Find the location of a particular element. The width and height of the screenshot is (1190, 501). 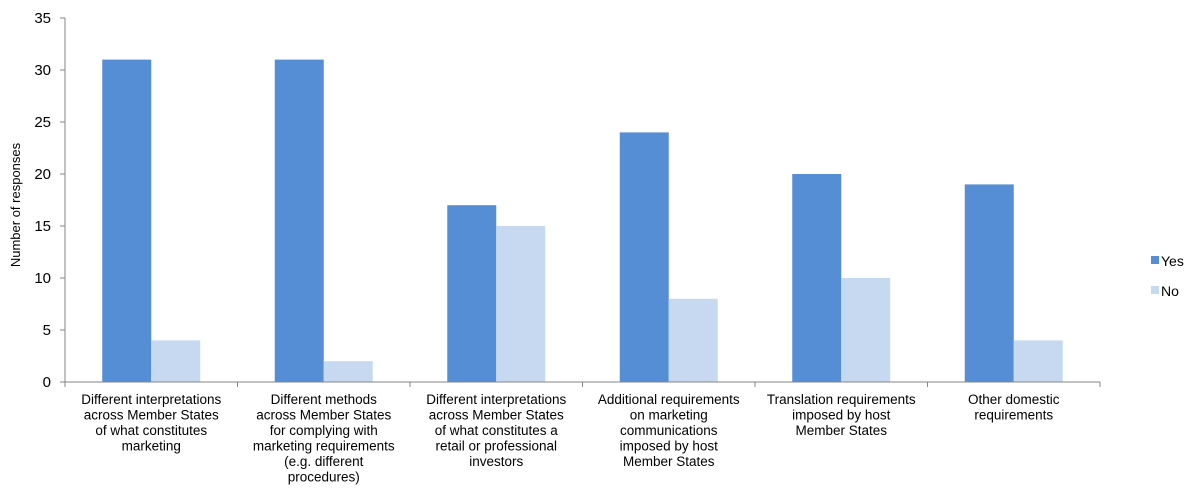

y-tick-label: 5 is located at coordinates (47, 330).